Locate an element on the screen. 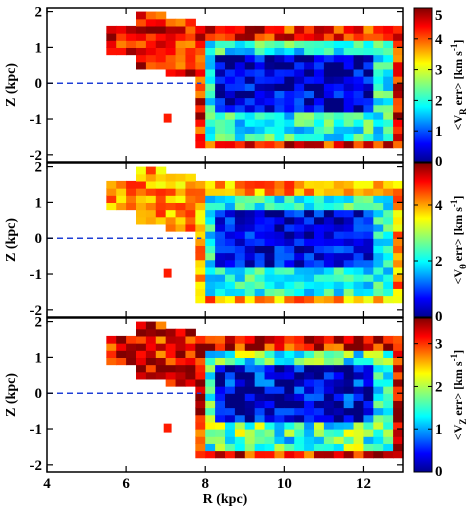  colorbar-tick-label: 2 is located at coordinates (439, 387).